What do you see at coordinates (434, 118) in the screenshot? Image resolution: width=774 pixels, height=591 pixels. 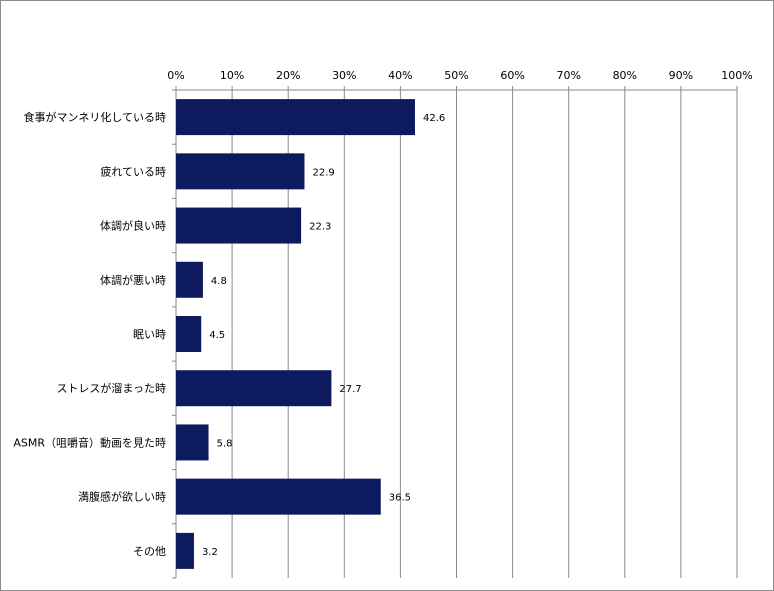 I see `data-label: 42.6` at bounding box center [434, 118].